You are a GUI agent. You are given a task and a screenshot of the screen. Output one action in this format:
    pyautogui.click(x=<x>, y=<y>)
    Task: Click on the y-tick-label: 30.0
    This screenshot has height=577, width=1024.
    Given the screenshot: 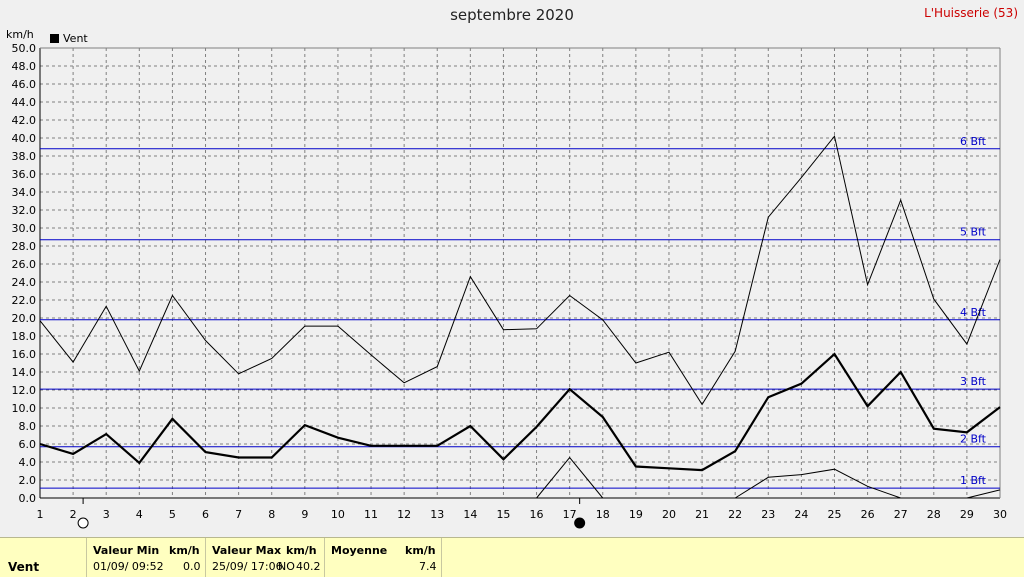 What is the action you would take?
    pyautogui.click(x=24, y=228)
    